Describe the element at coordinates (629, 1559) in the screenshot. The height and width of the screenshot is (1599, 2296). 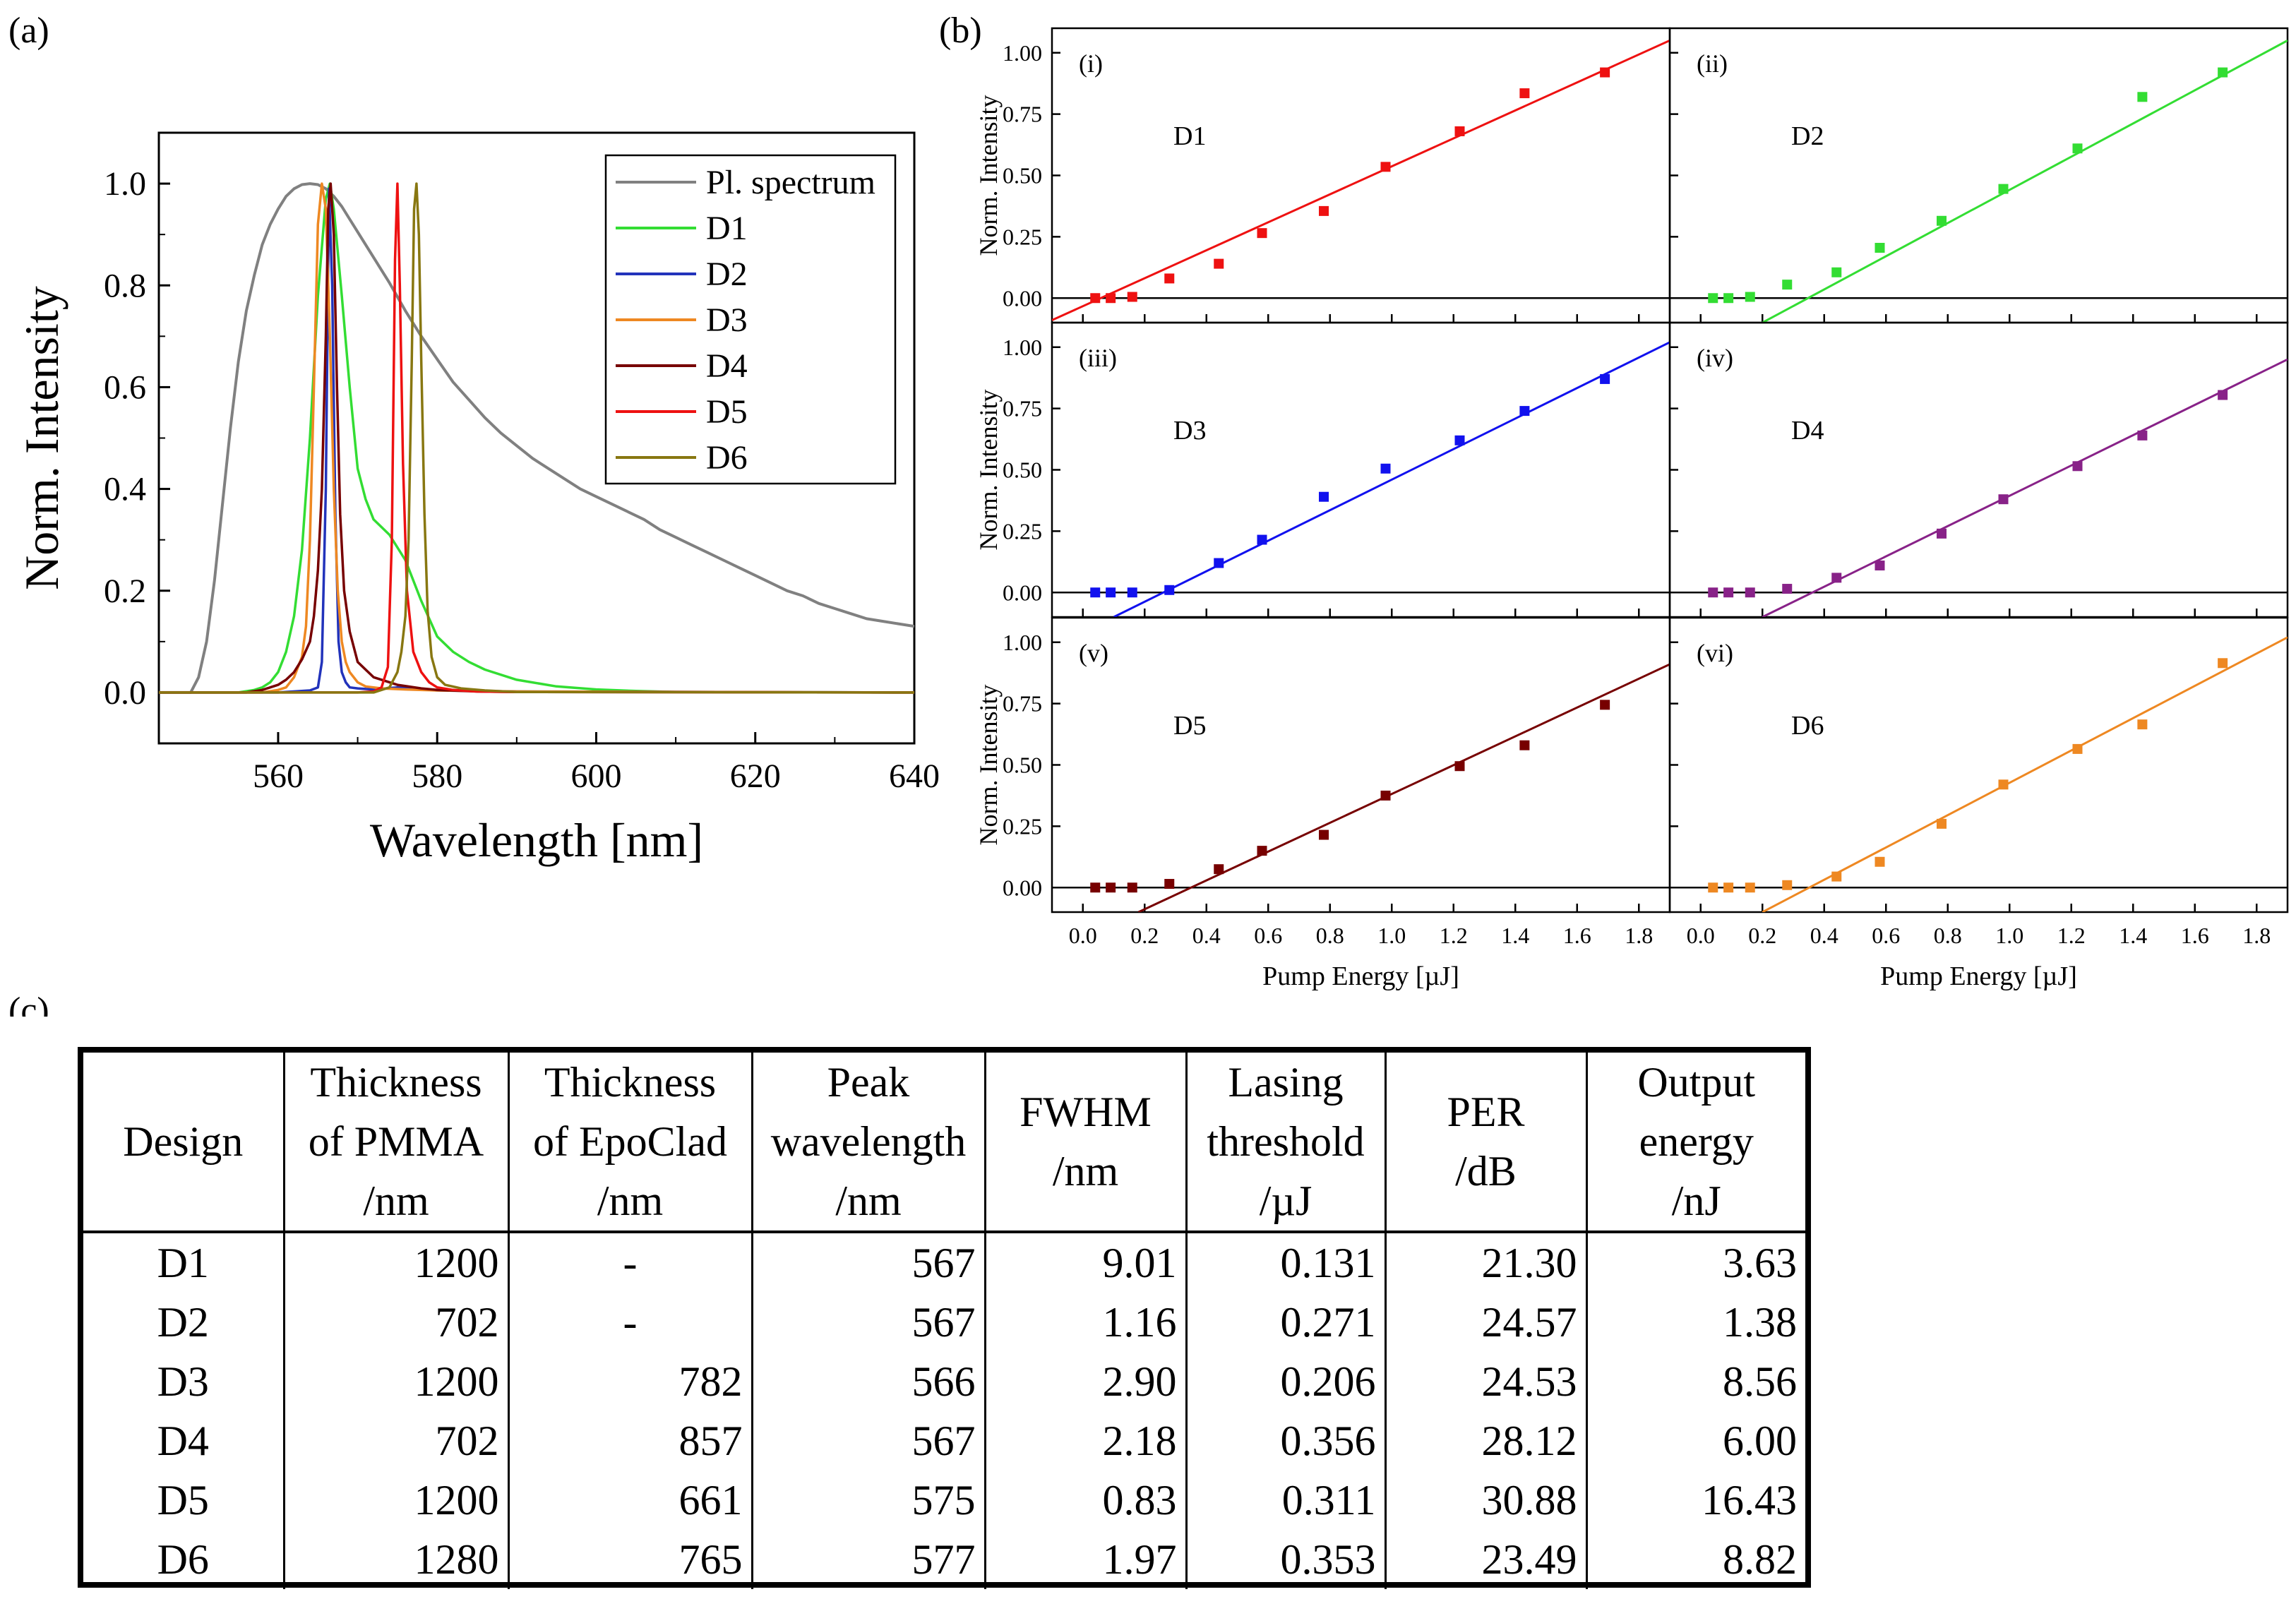
I see `table-cell: 765` at that location.